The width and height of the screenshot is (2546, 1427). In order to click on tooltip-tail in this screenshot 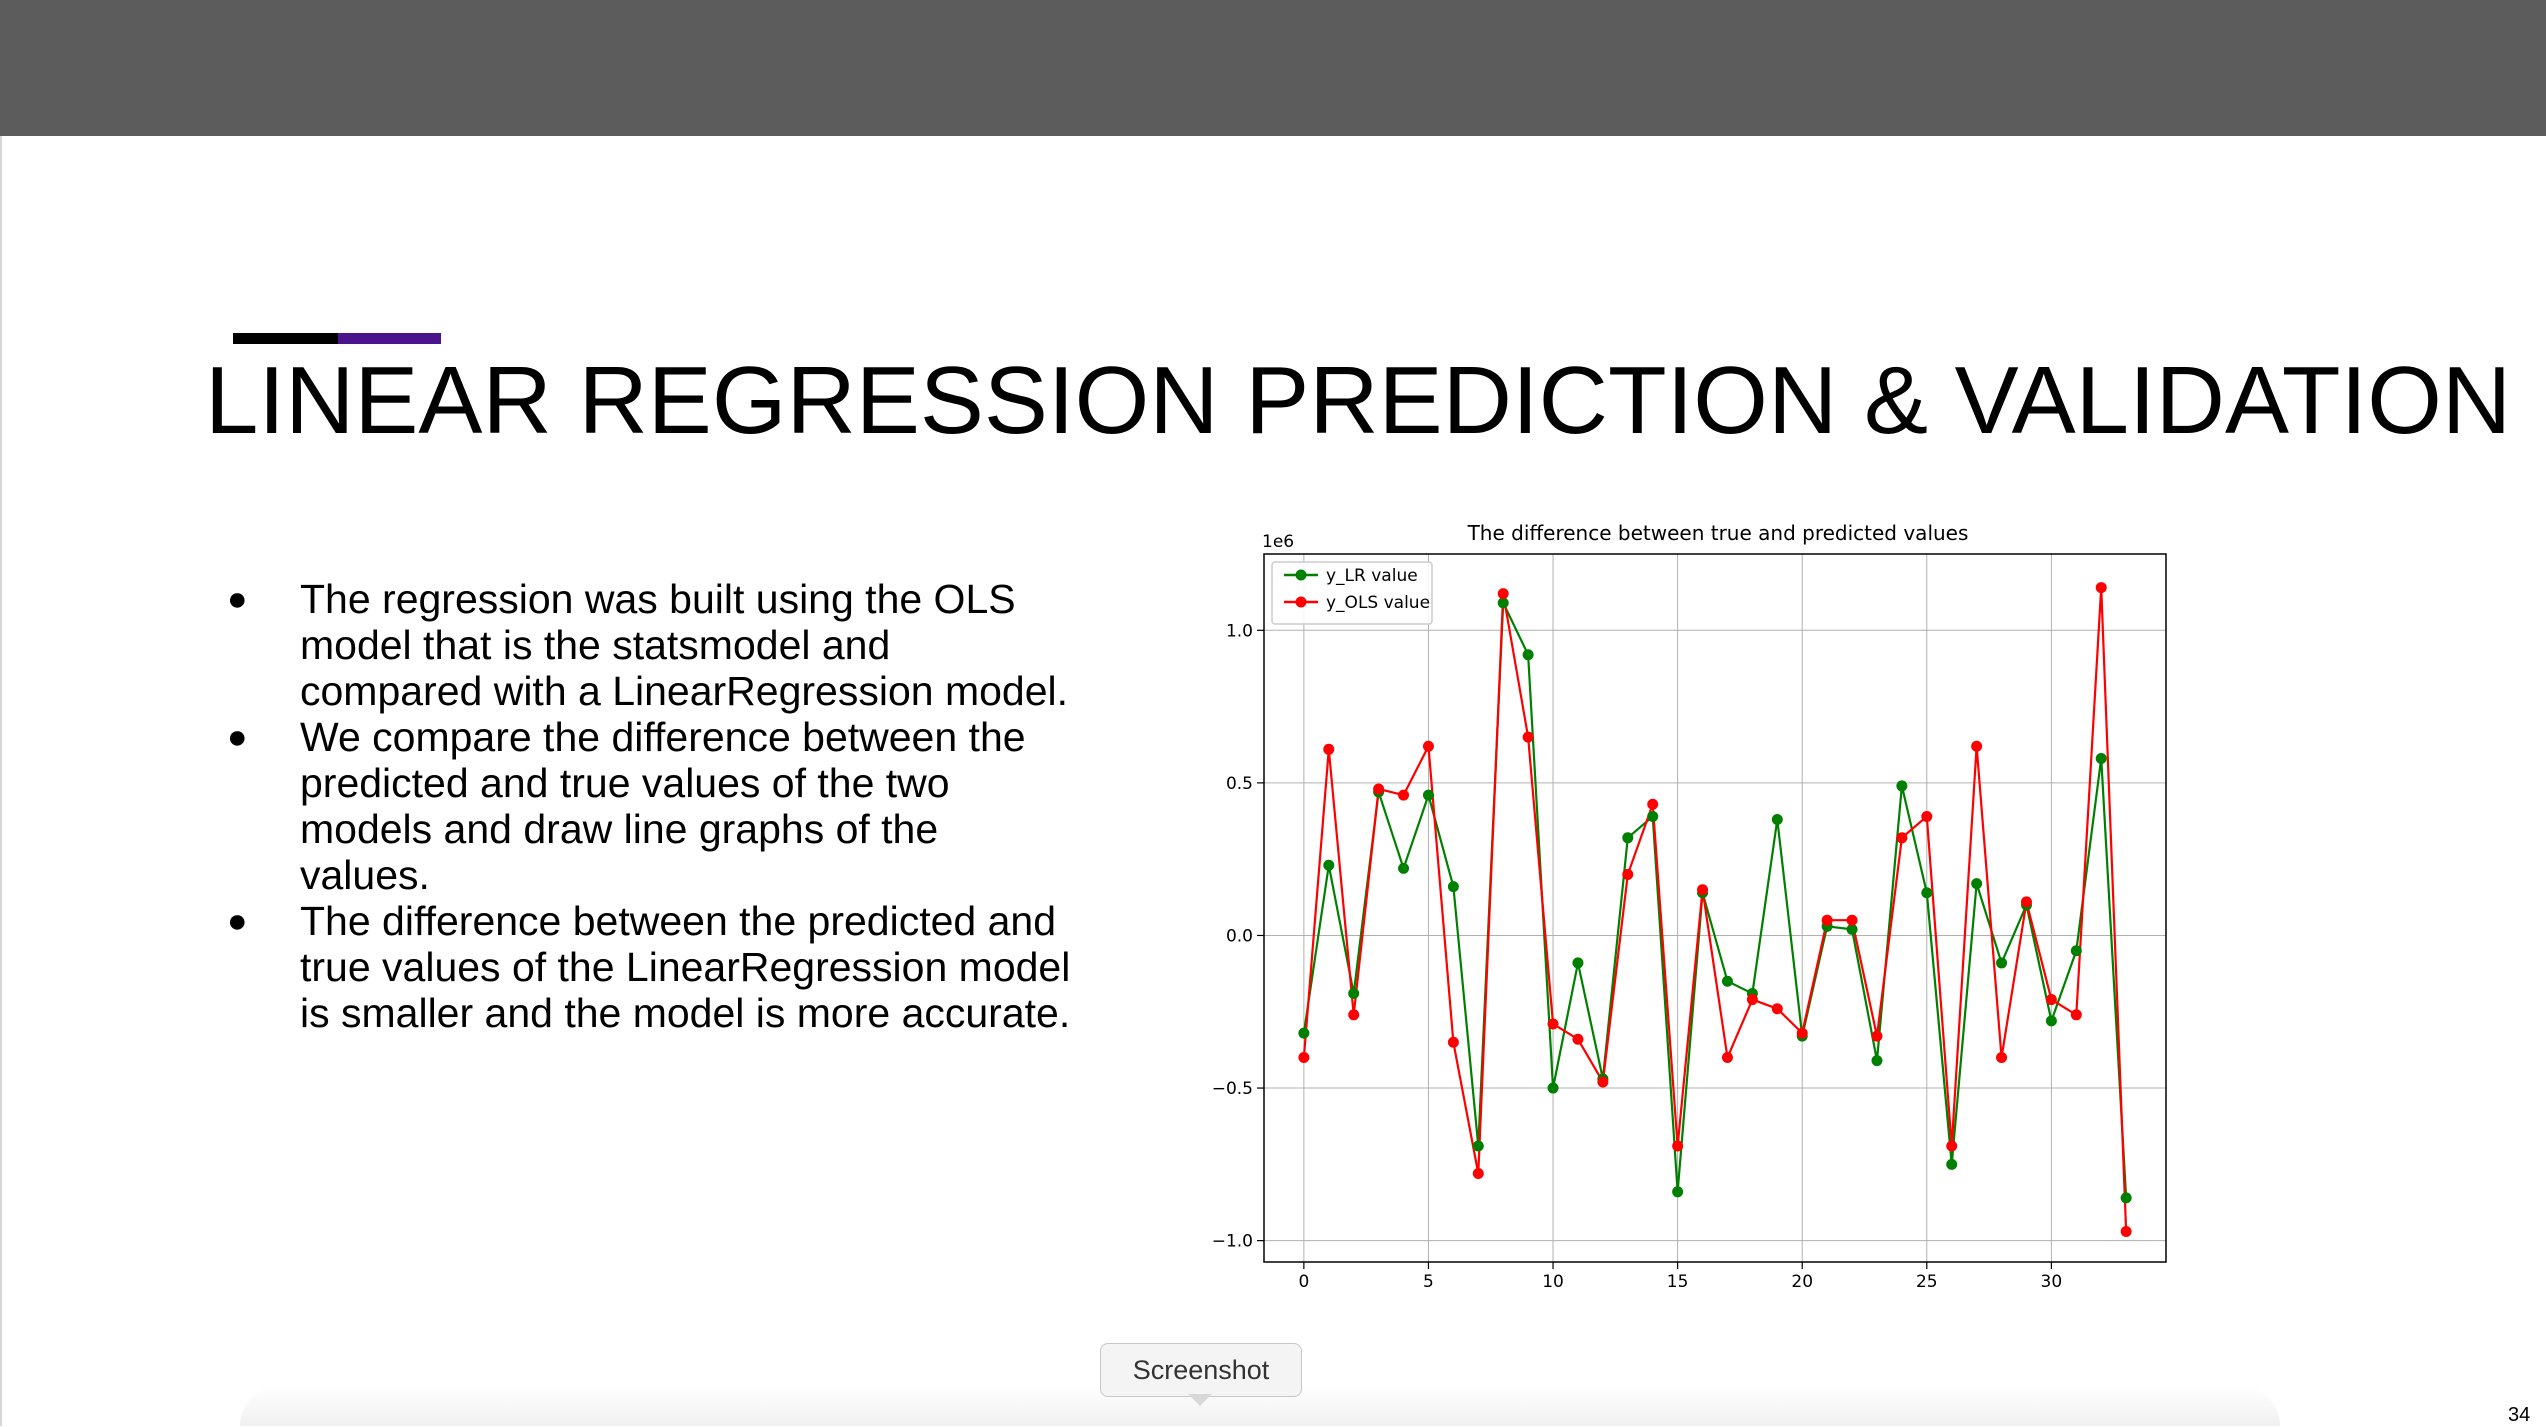, I will do `click(1200, 1400)`.